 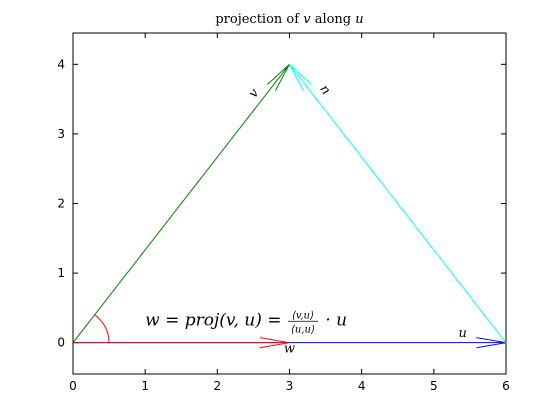 What do you see at coordinates (300, 77) in the screenshot?
I see `vector-n-arrowhead` at bounding box center [300, 77].